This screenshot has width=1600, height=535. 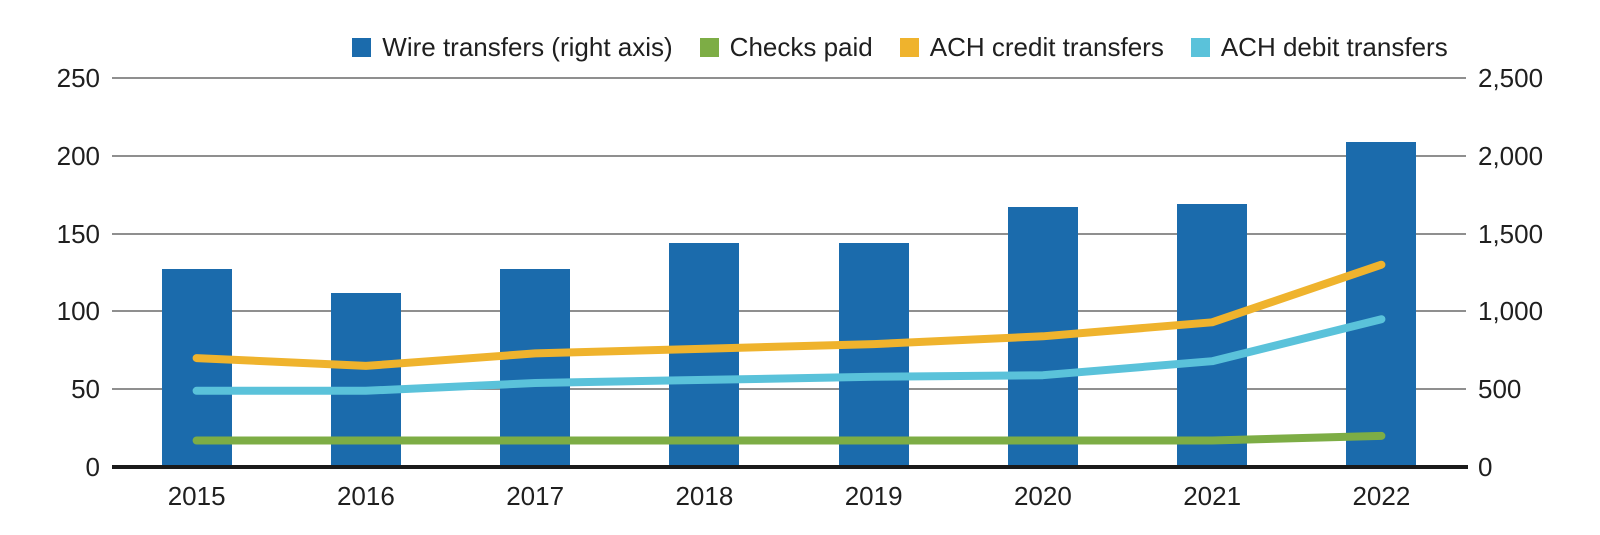 I want to click on legend-item-checks-paid: Checks paid, so click(x=786, y=47).